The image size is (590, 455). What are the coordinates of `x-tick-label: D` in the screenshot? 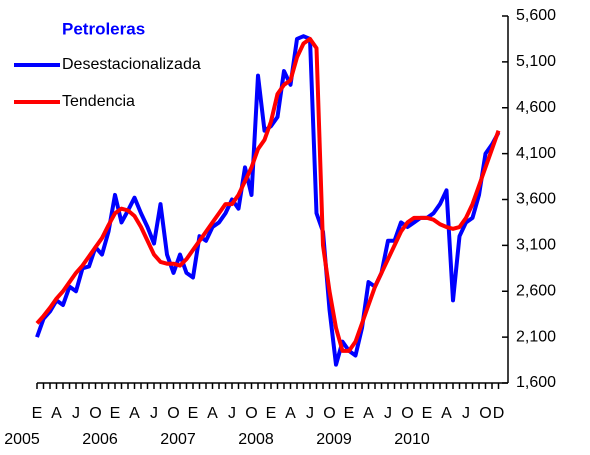 It's located at (499, 413).